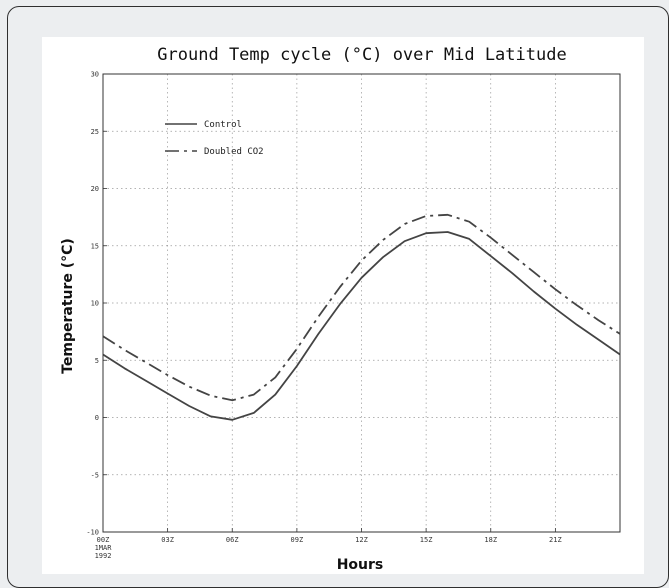  I want to click on x-tick-sublabel: 1MAR, so click(104, 548).